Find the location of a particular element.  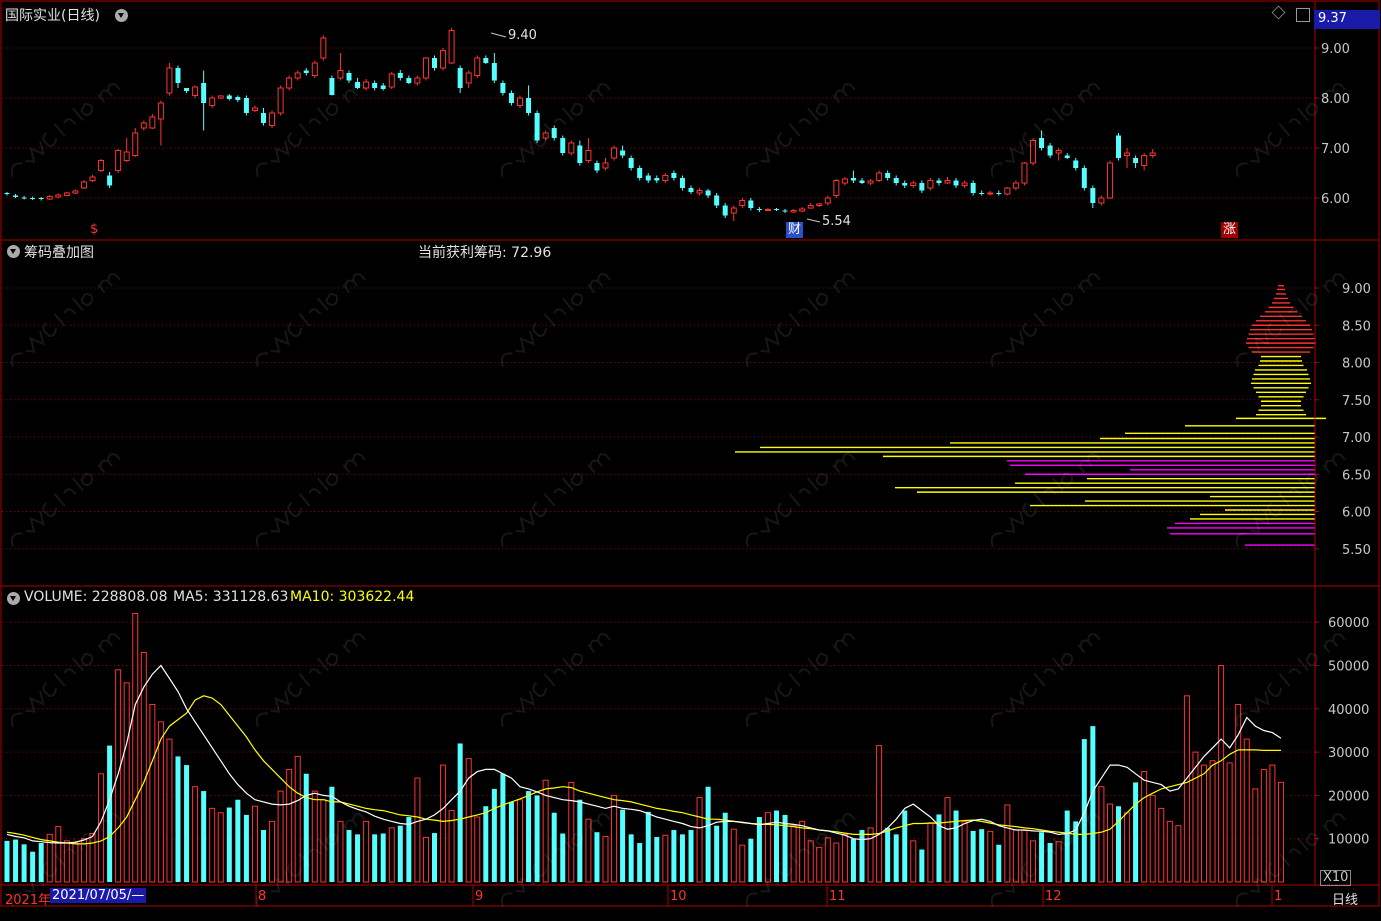

period-label: 日线 is located at coordinates (1345, 900).